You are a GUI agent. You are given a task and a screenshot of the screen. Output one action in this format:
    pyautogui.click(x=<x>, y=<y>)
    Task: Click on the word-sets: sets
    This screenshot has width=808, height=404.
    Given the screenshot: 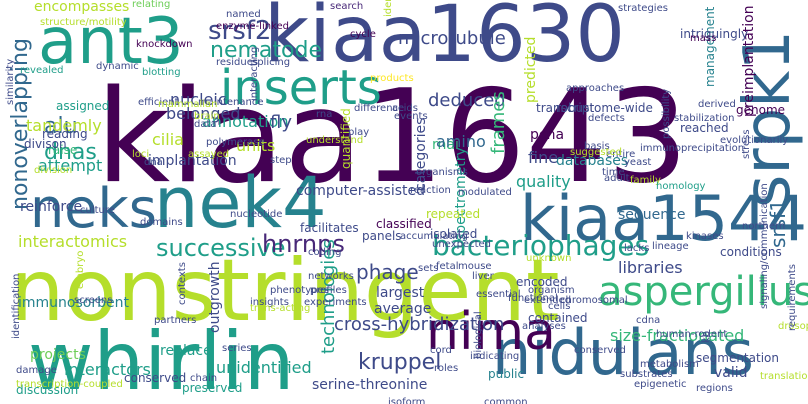 What is the action you would take?
    pyautogui.click(x=428, y=268)
    